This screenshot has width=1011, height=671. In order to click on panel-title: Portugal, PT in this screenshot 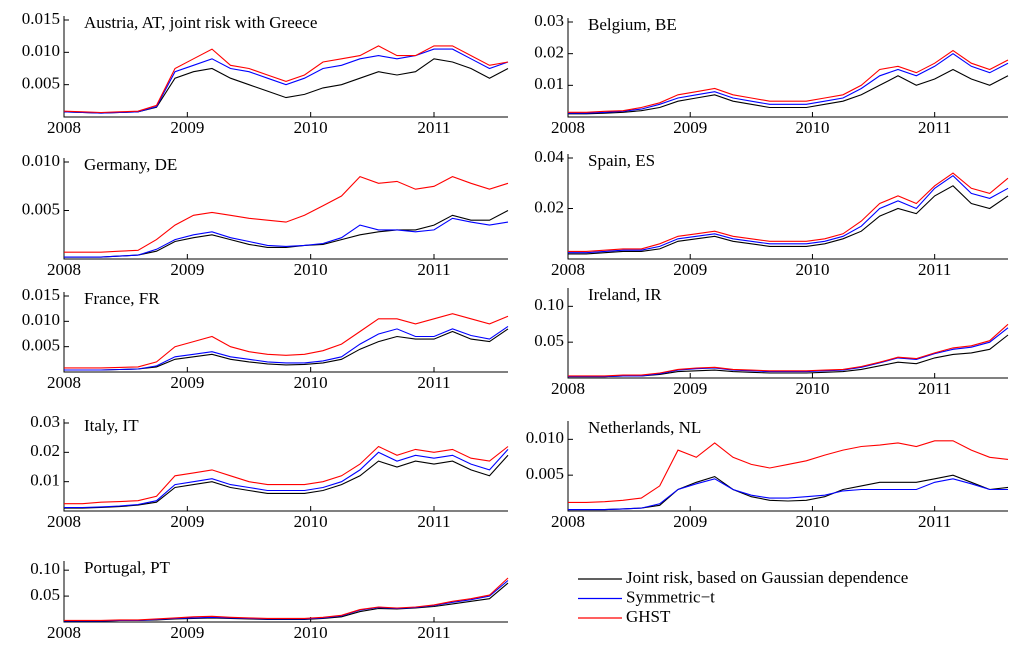, I will do `click(127, 567)`.